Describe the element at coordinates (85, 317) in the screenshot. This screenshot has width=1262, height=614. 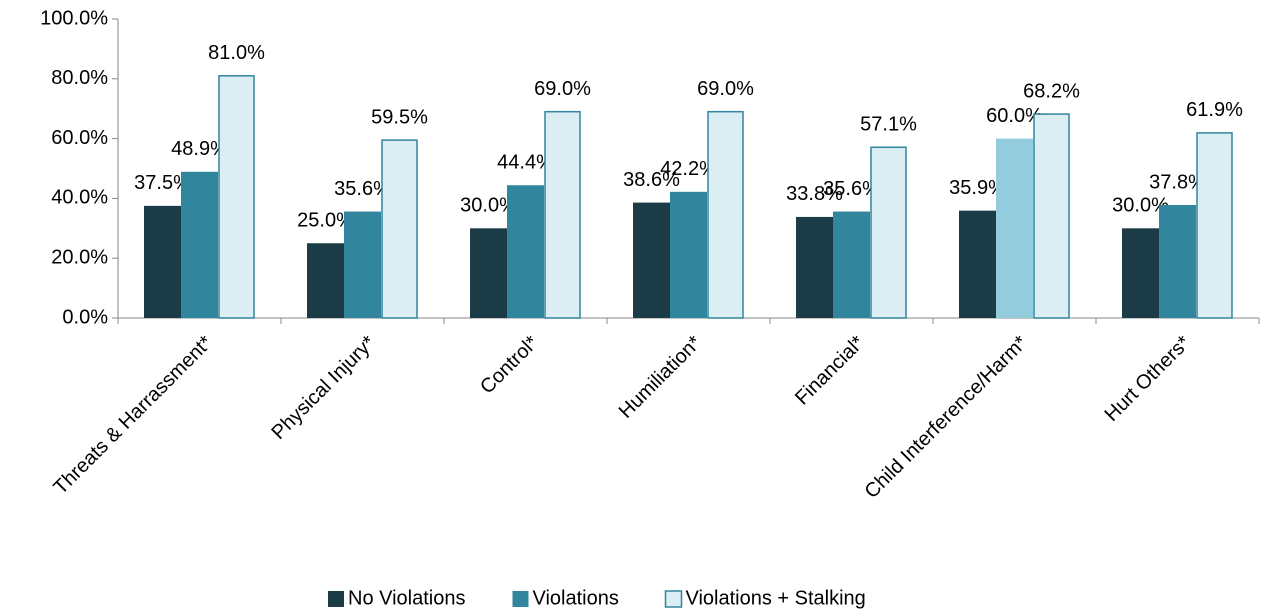
I see `y-tick-label: 0.0%` at that location.